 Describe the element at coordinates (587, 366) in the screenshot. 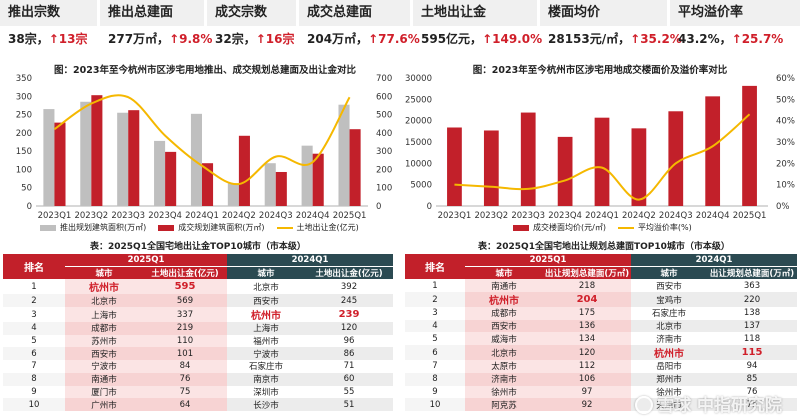

I see `value-cell: 112` at that location.